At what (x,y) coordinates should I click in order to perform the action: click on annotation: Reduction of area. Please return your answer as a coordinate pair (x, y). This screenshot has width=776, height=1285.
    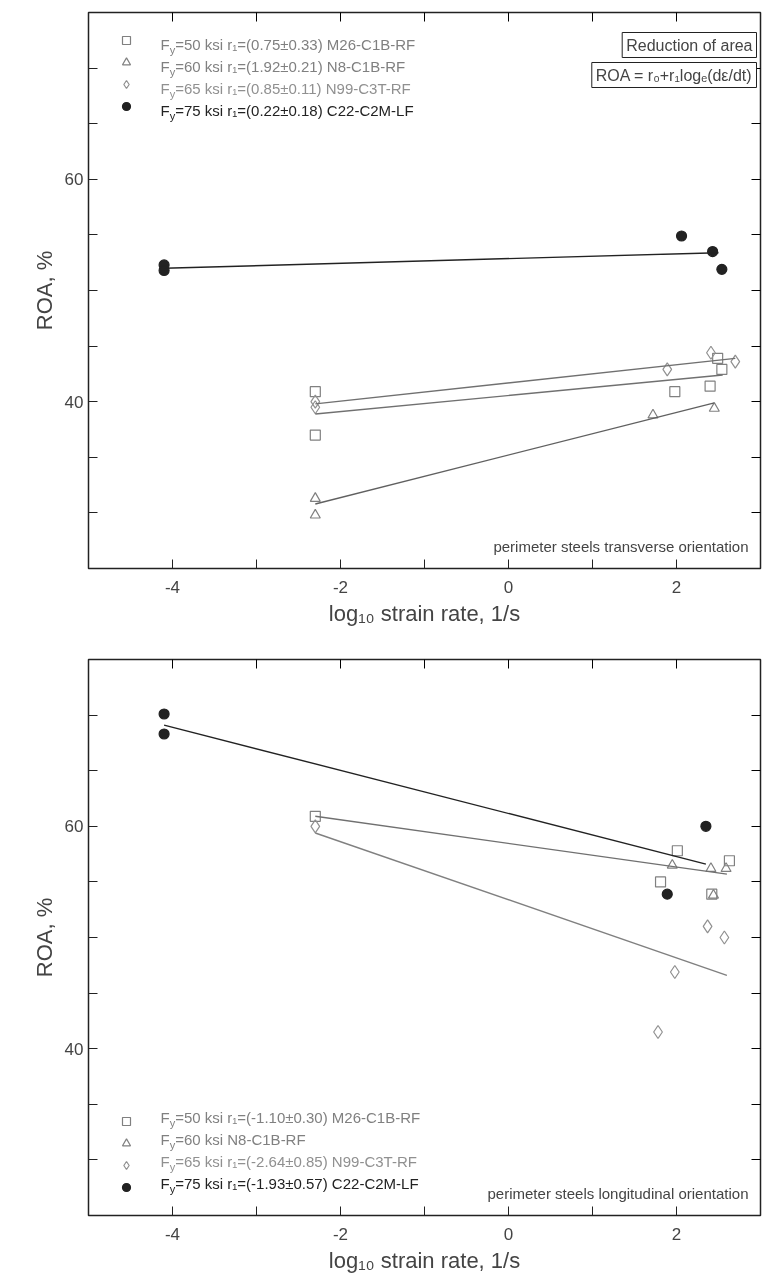
    Looking at the image, I should click on (689, 45).